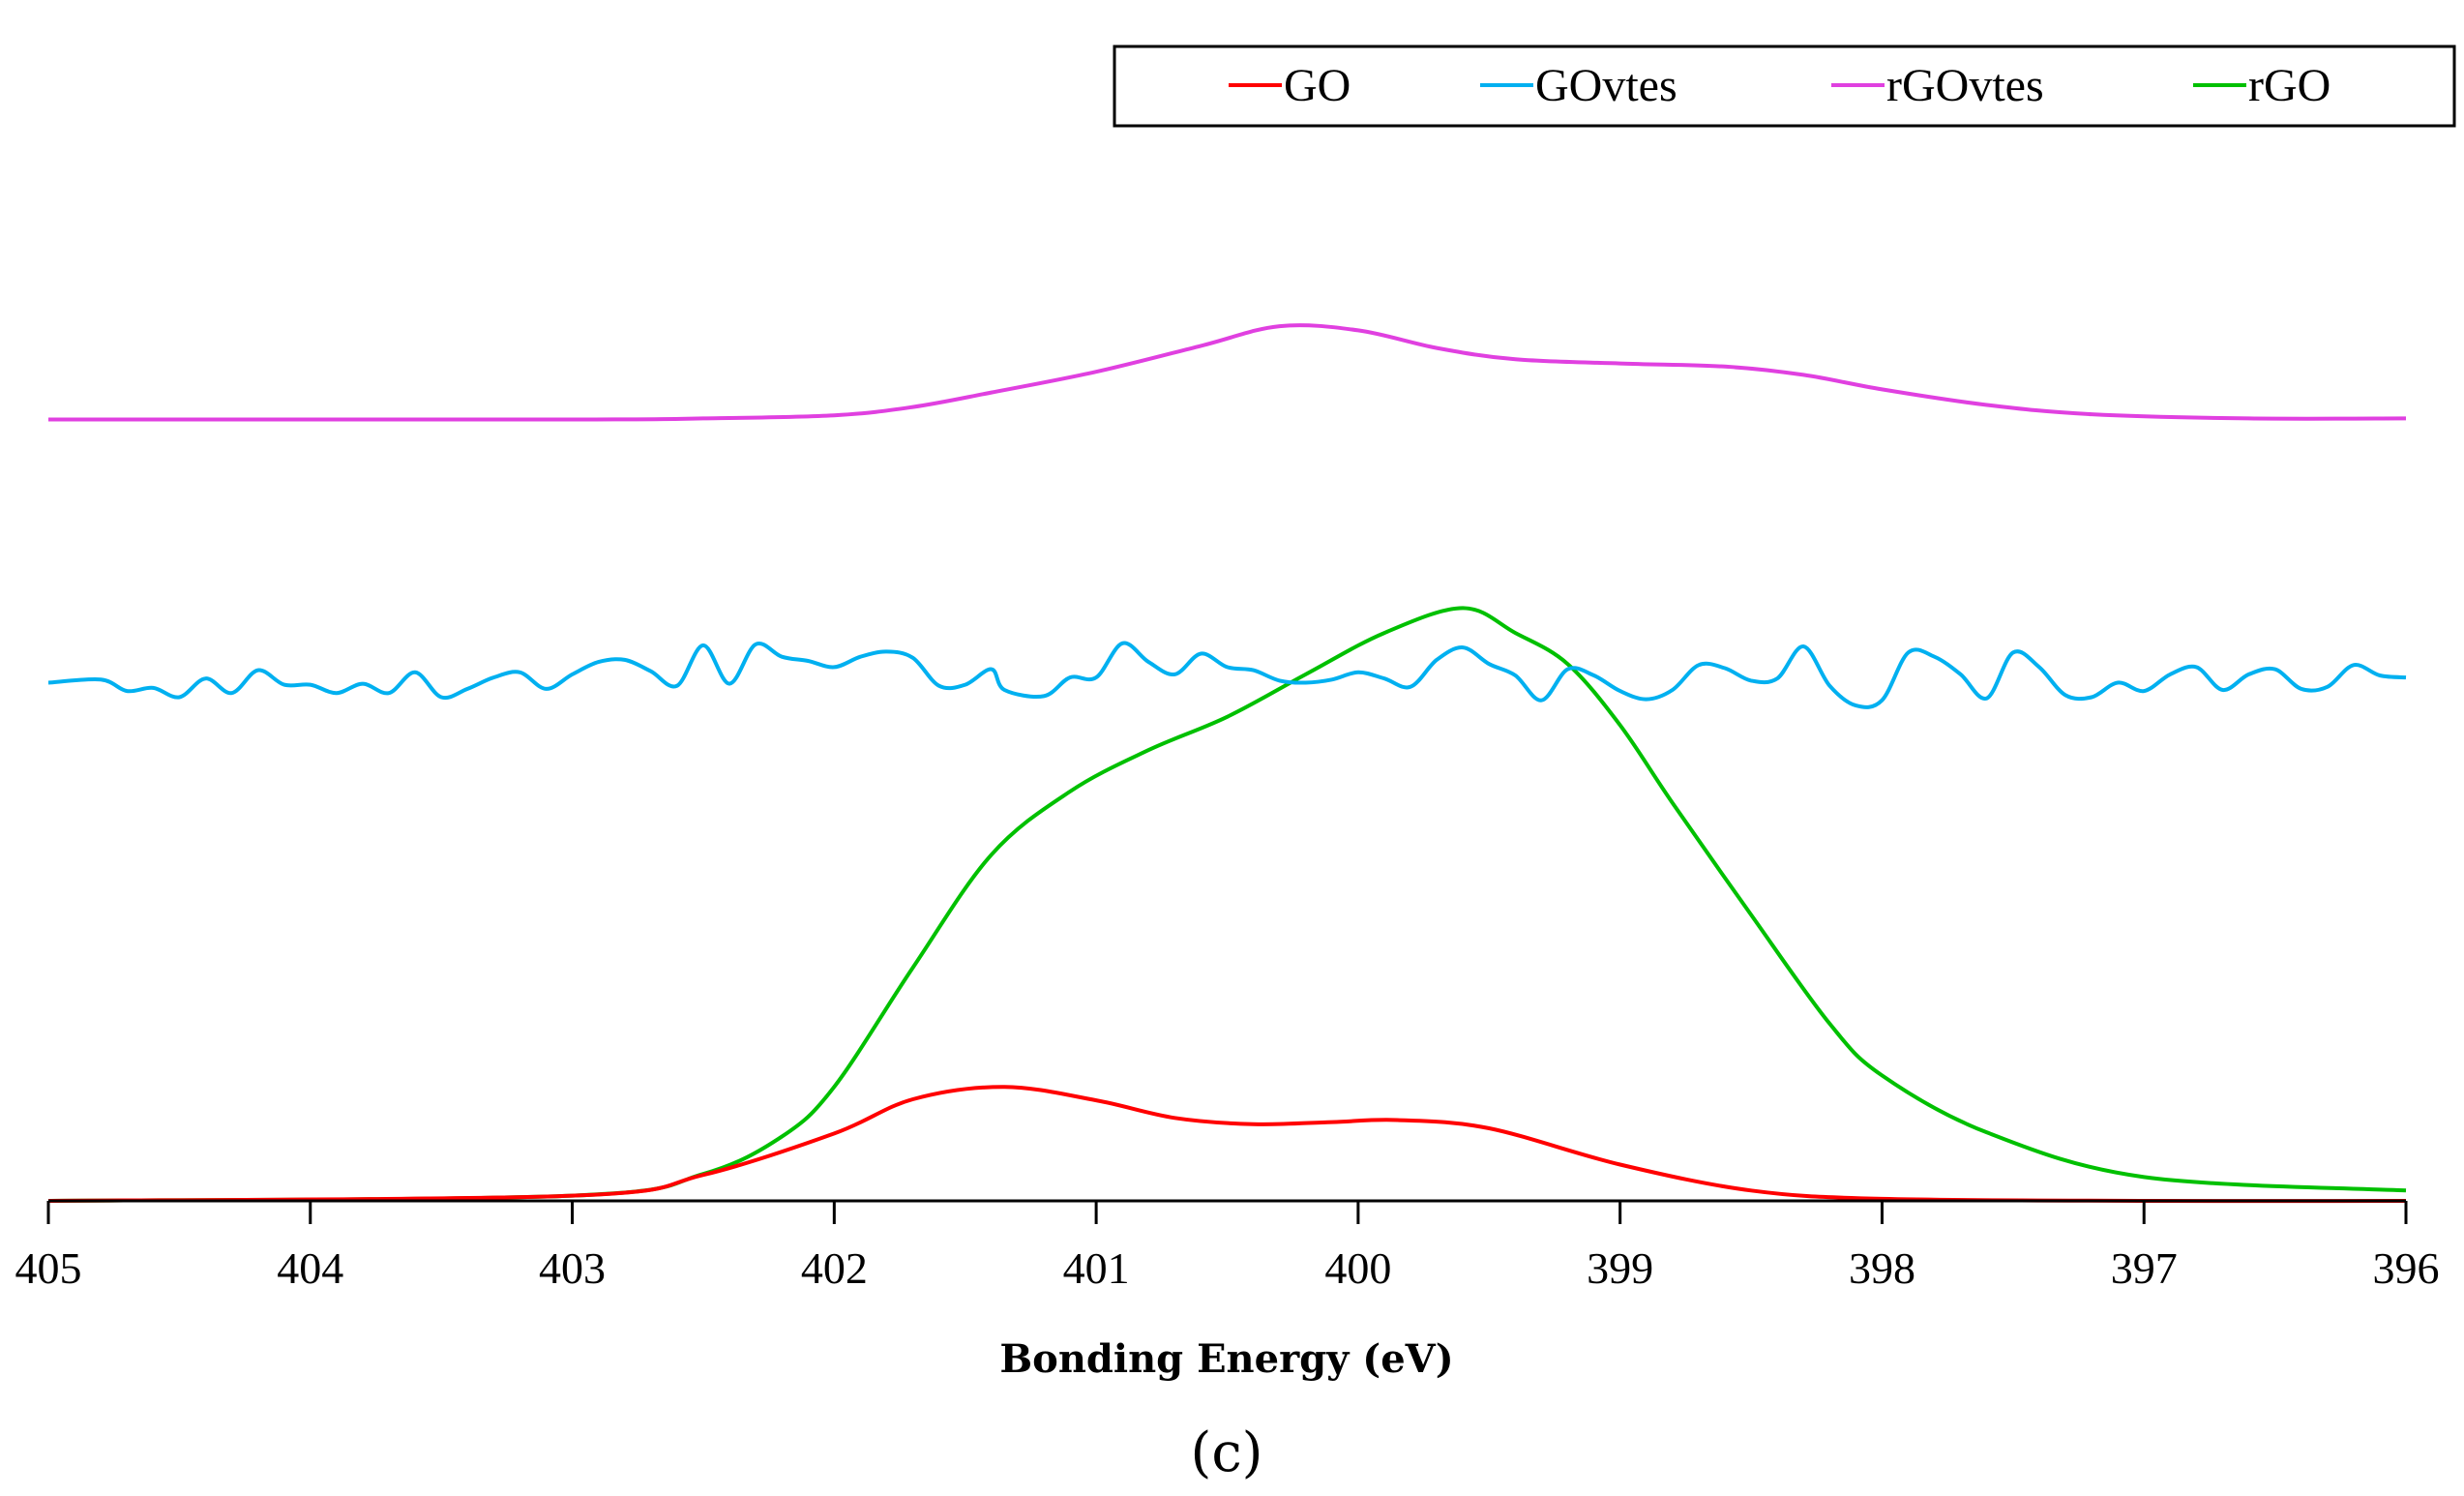  I want to click on series-line-go, so click(1227, 1145).